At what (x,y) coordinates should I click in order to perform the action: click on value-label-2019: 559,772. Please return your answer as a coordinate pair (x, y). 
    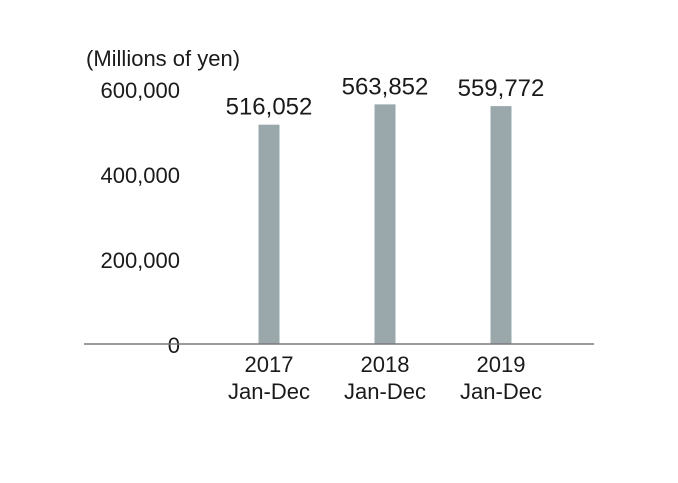
    Looking at the image, I should click on (501, 88).